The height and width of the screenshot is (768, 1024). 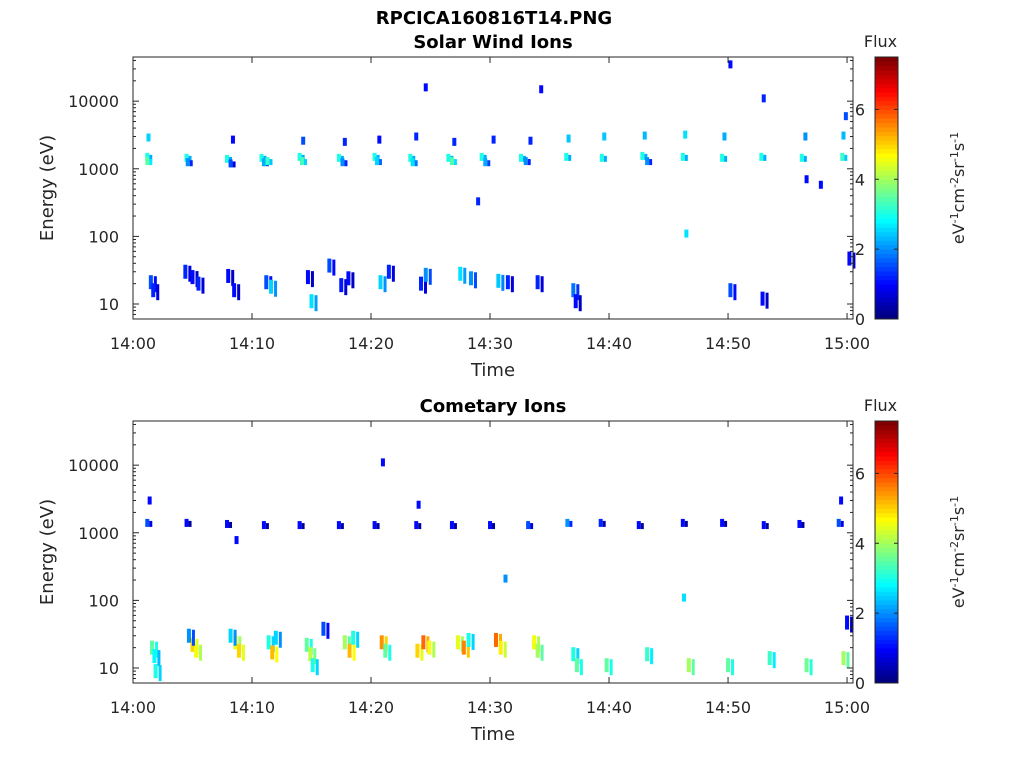 What do you see at coordinates (847, 707) in the screenshot?
I see `x-tick-label: 15:00` at bounding box center [847, 707].